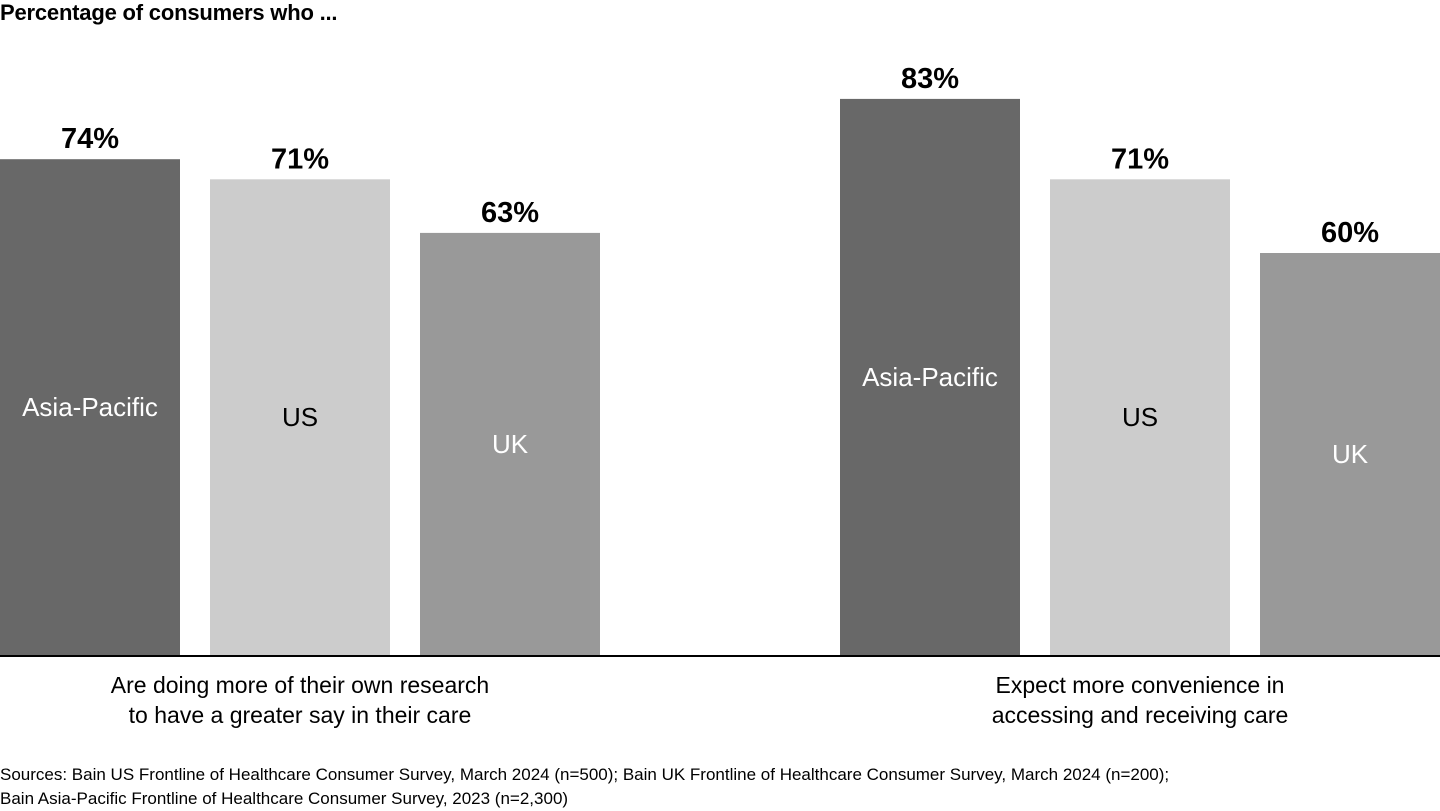 The width and height of the screenshot is (1440, 811). I want to click on value-label-asia-pacific-group-2: 83%, so click(930, 79).